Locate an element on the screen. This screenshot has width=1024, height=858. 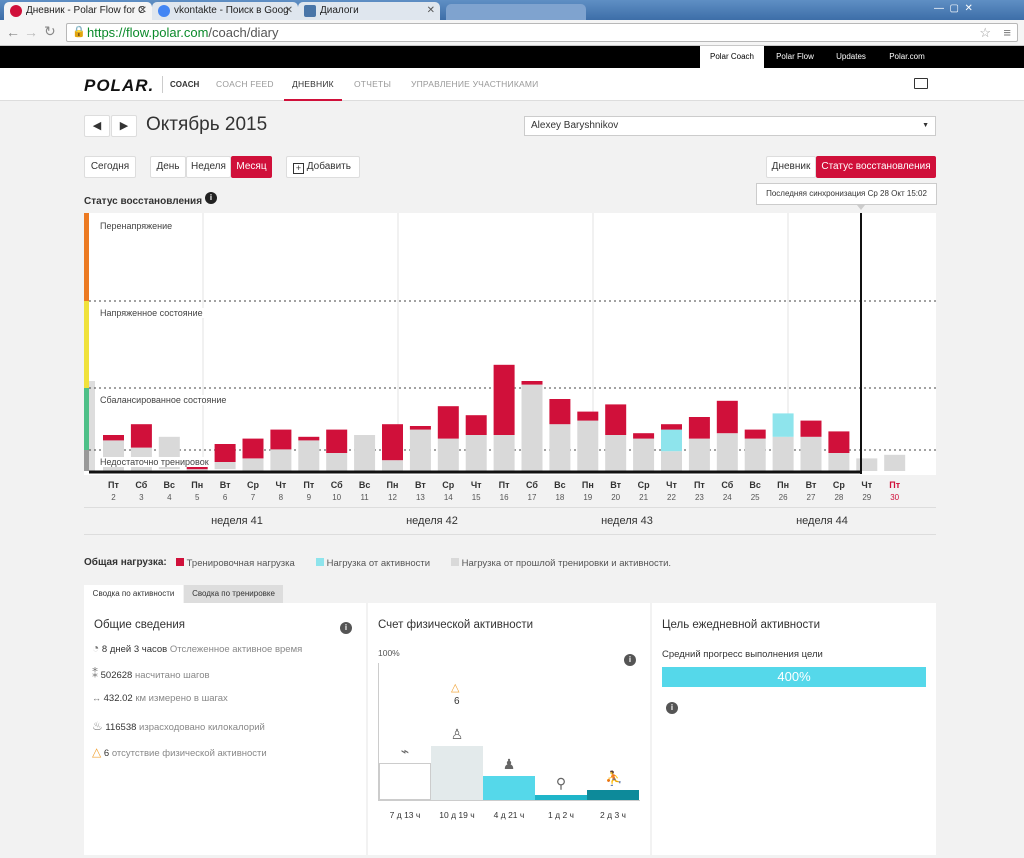
day-label: Пт is located at coordinates (113, 485).